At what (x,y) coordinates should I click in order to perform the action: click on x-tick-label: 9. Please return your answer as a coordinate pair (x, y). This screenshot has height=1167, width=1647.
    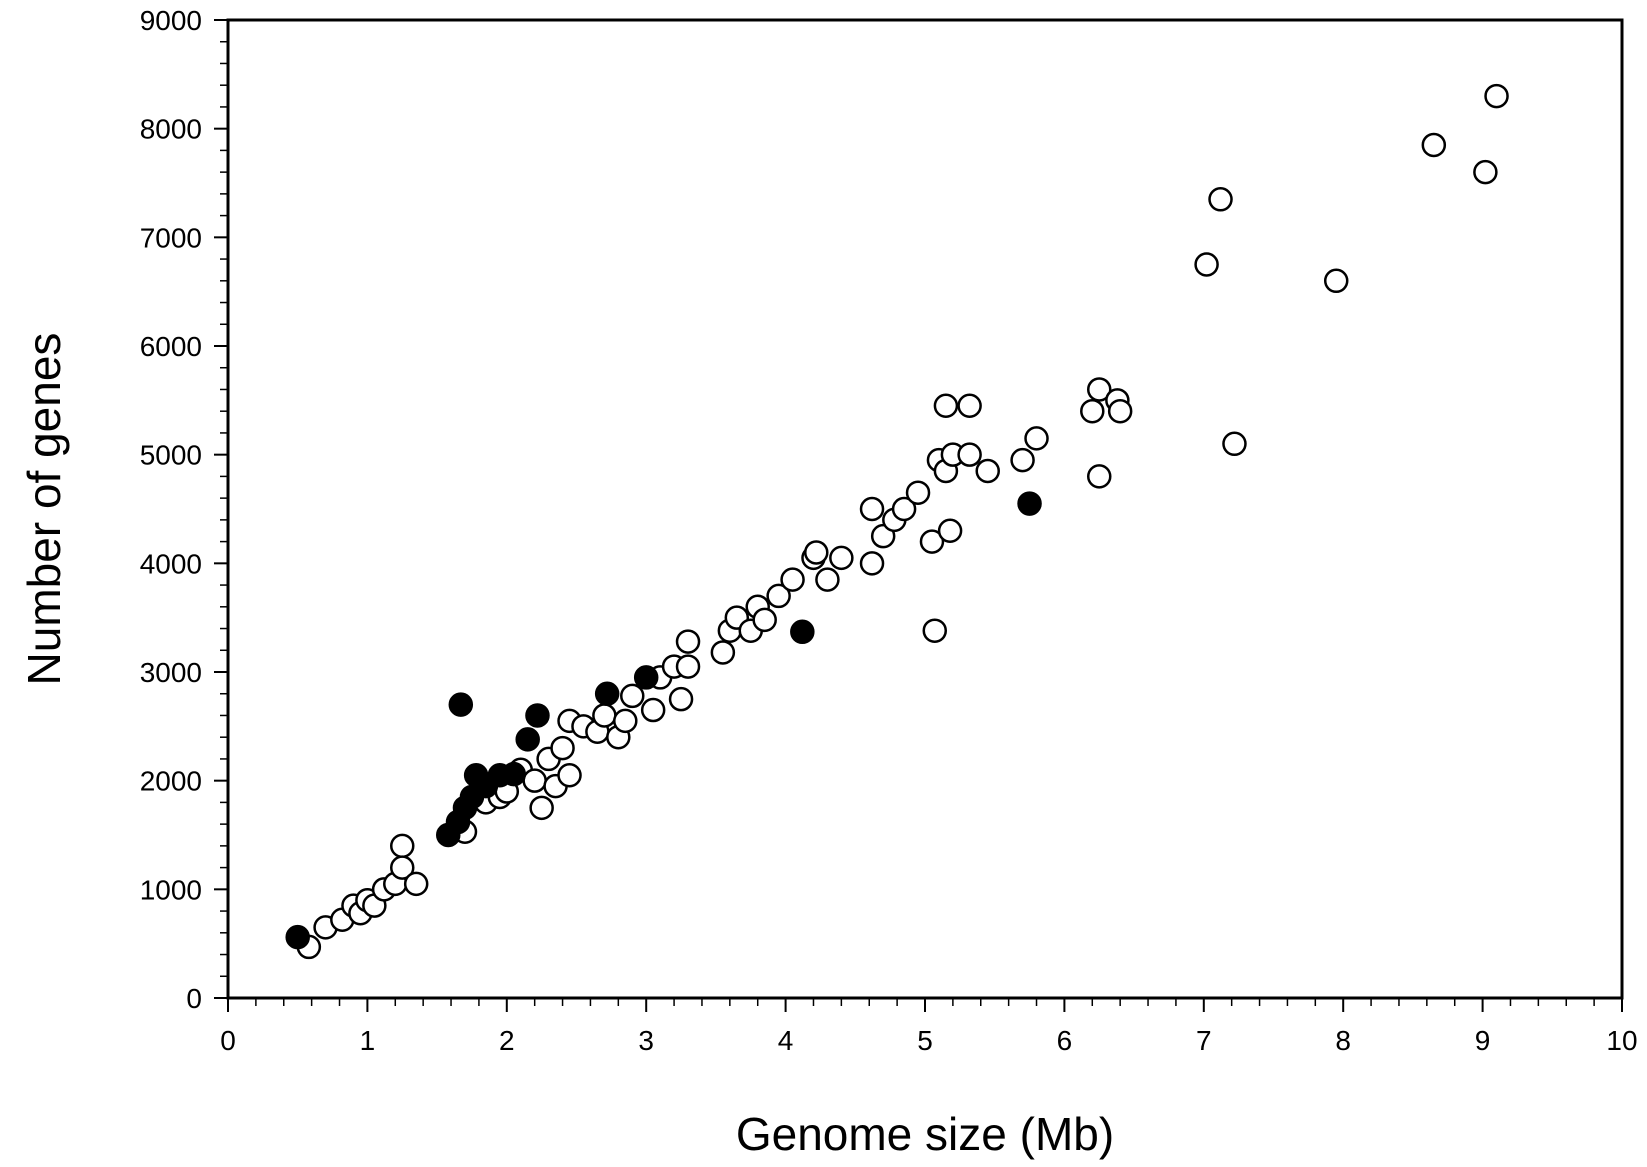
    Looking at the image, I should click on (1483, 1040).